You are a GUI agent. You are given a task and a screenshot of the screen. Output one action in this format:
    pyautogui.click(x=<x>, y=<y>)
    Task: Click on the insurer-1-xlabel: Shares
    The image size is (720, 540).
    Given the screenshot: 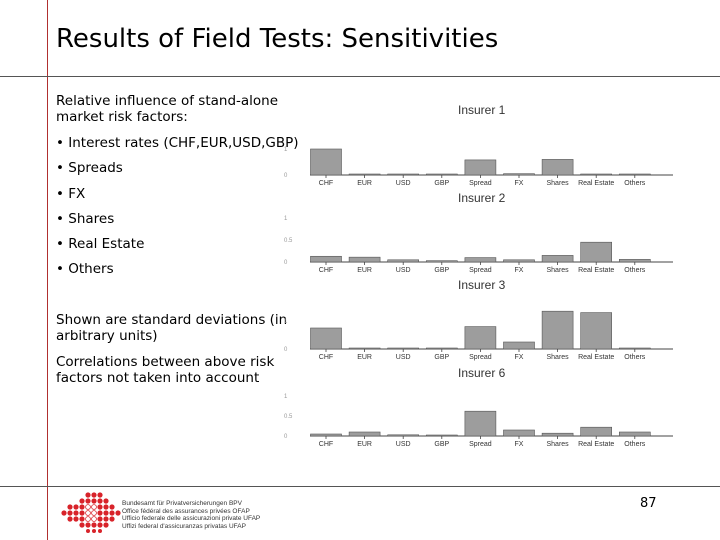 What is the action you would take?
    pyautogui.click(x=558, y=183)
    